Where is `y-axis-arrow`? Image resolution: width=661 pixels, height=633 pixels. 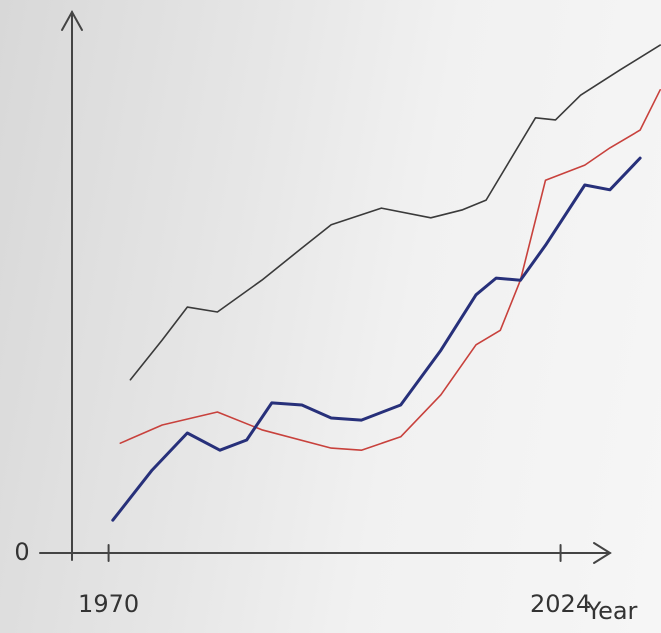
y-axis-arrow is located at coordinates (72, 20).